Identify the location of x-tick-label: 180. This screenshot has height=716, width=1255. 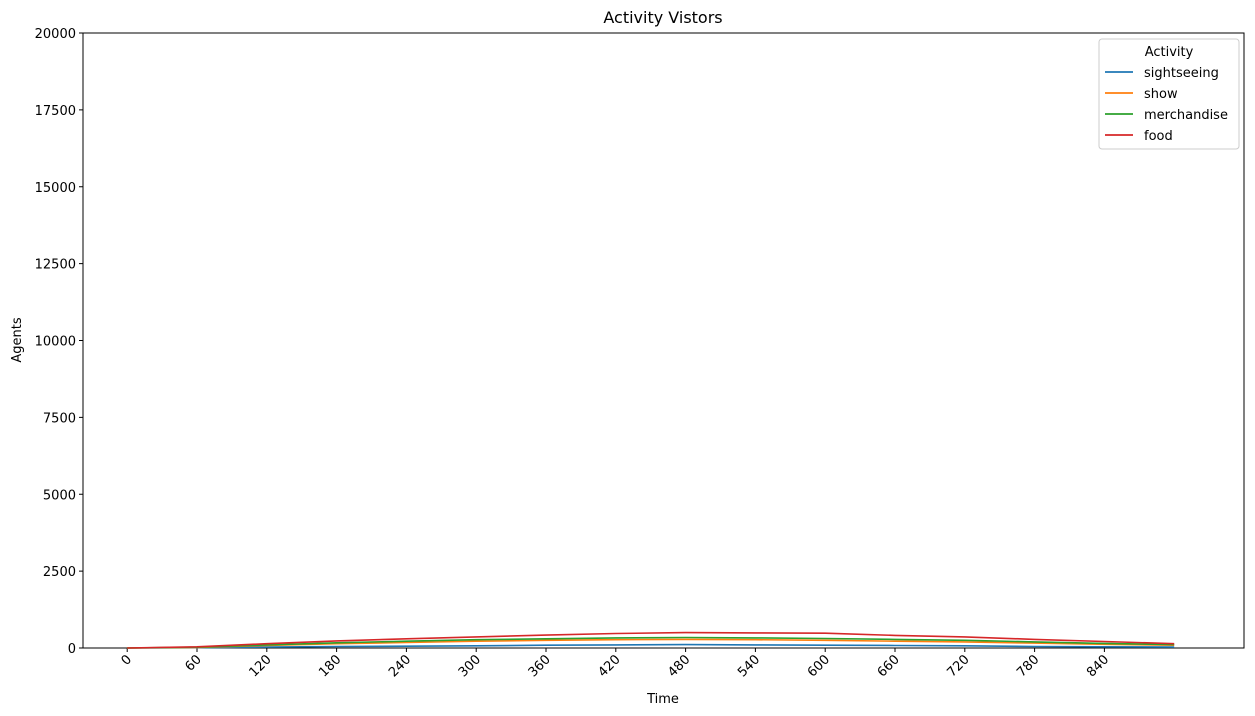
(330, 666).